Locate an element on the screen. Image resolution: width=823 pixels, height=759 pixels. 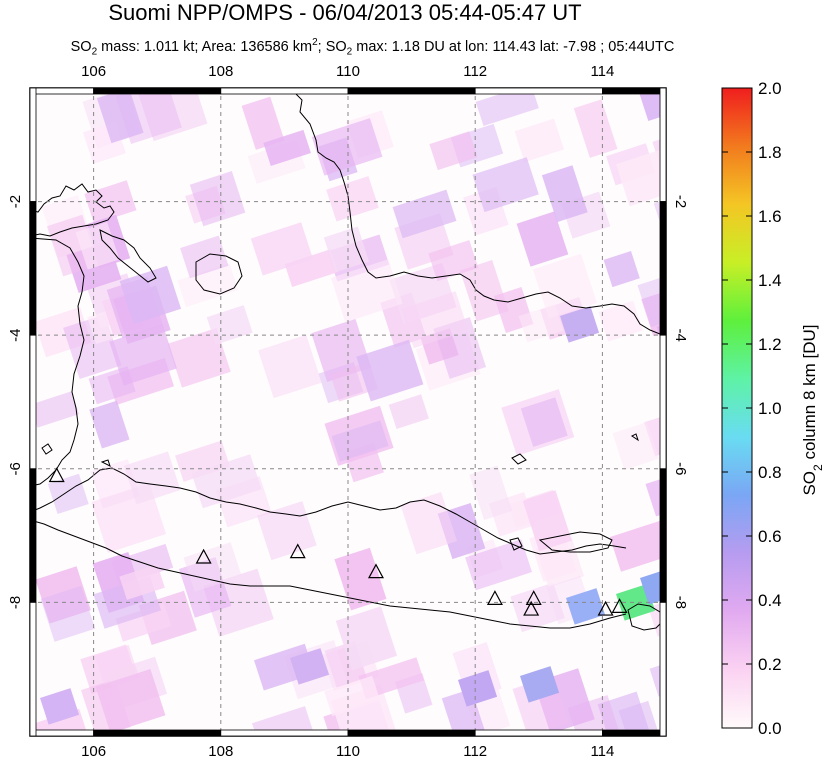
subtitle-so2: SO is located at coordinates (81, 46).